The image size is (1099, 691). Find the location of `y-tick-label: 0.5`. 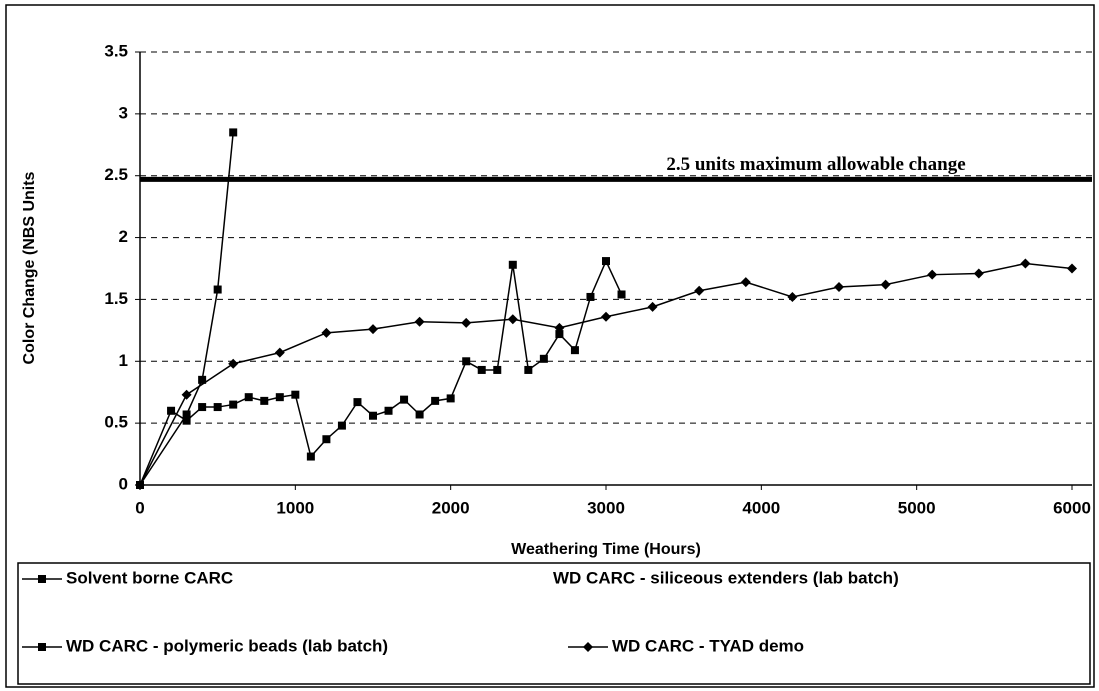

y-tick-label: 0.5 is located at coordinates (116, 422).